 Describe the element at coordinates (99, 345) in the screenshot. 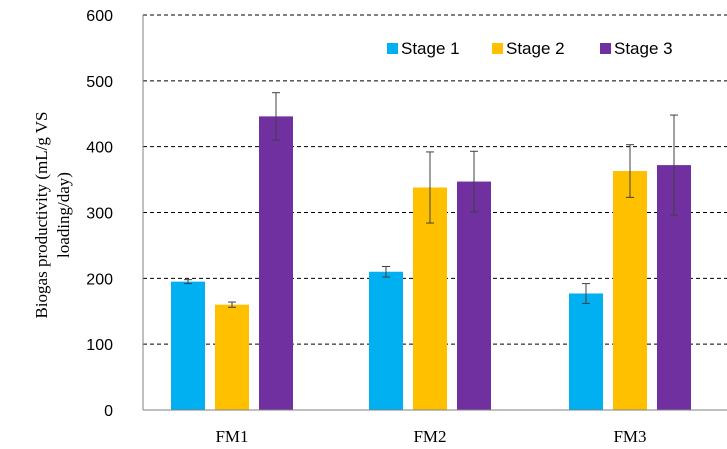

I see `y-tick-label: 100` at that location.